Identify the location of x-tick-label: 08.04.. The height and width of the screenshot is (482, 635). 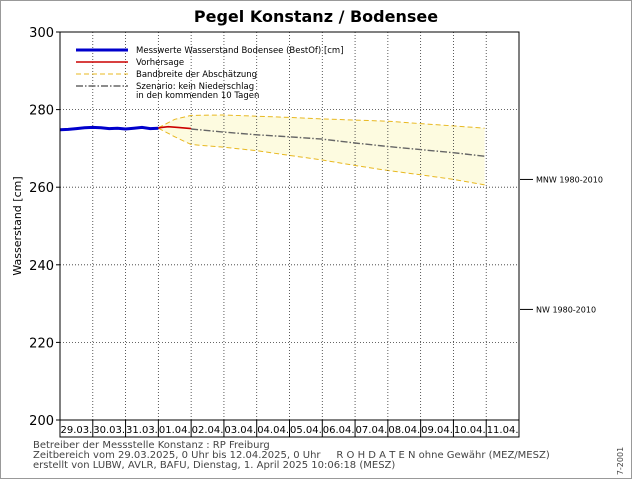
(404, 430).